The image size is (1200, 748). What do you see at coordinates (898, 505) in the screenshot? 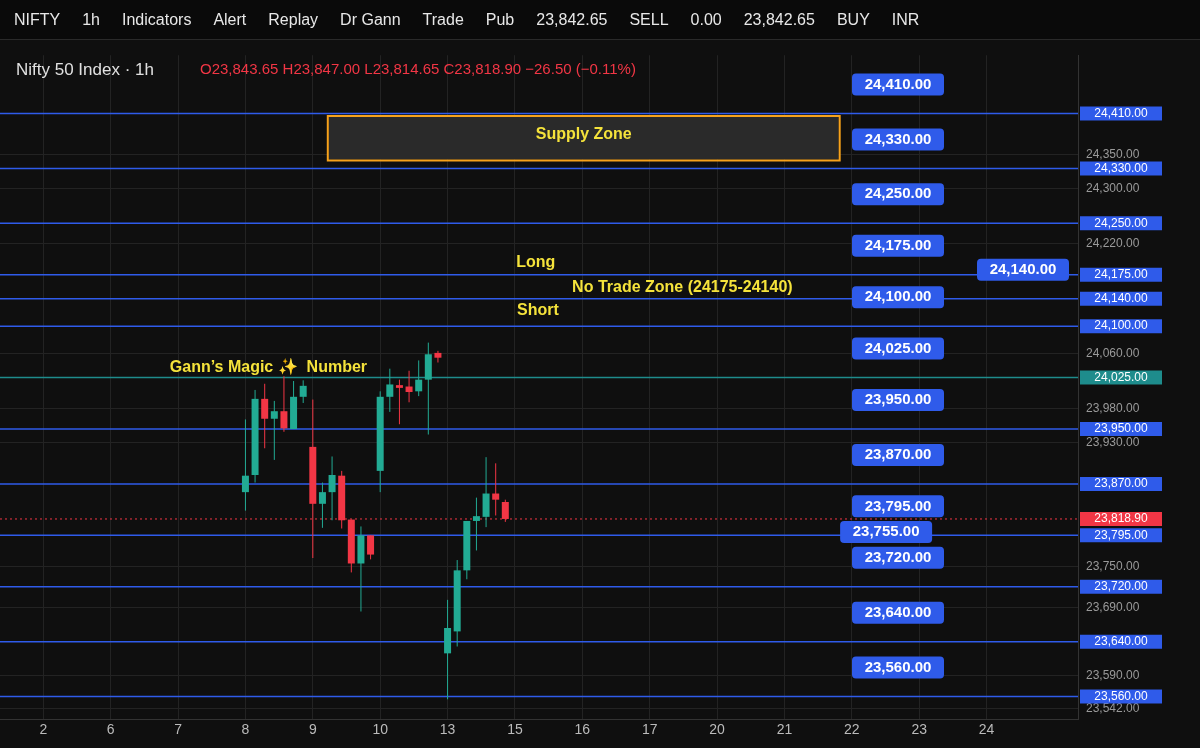
I see `text: 23,795.00` at bounding box center [898, 505].